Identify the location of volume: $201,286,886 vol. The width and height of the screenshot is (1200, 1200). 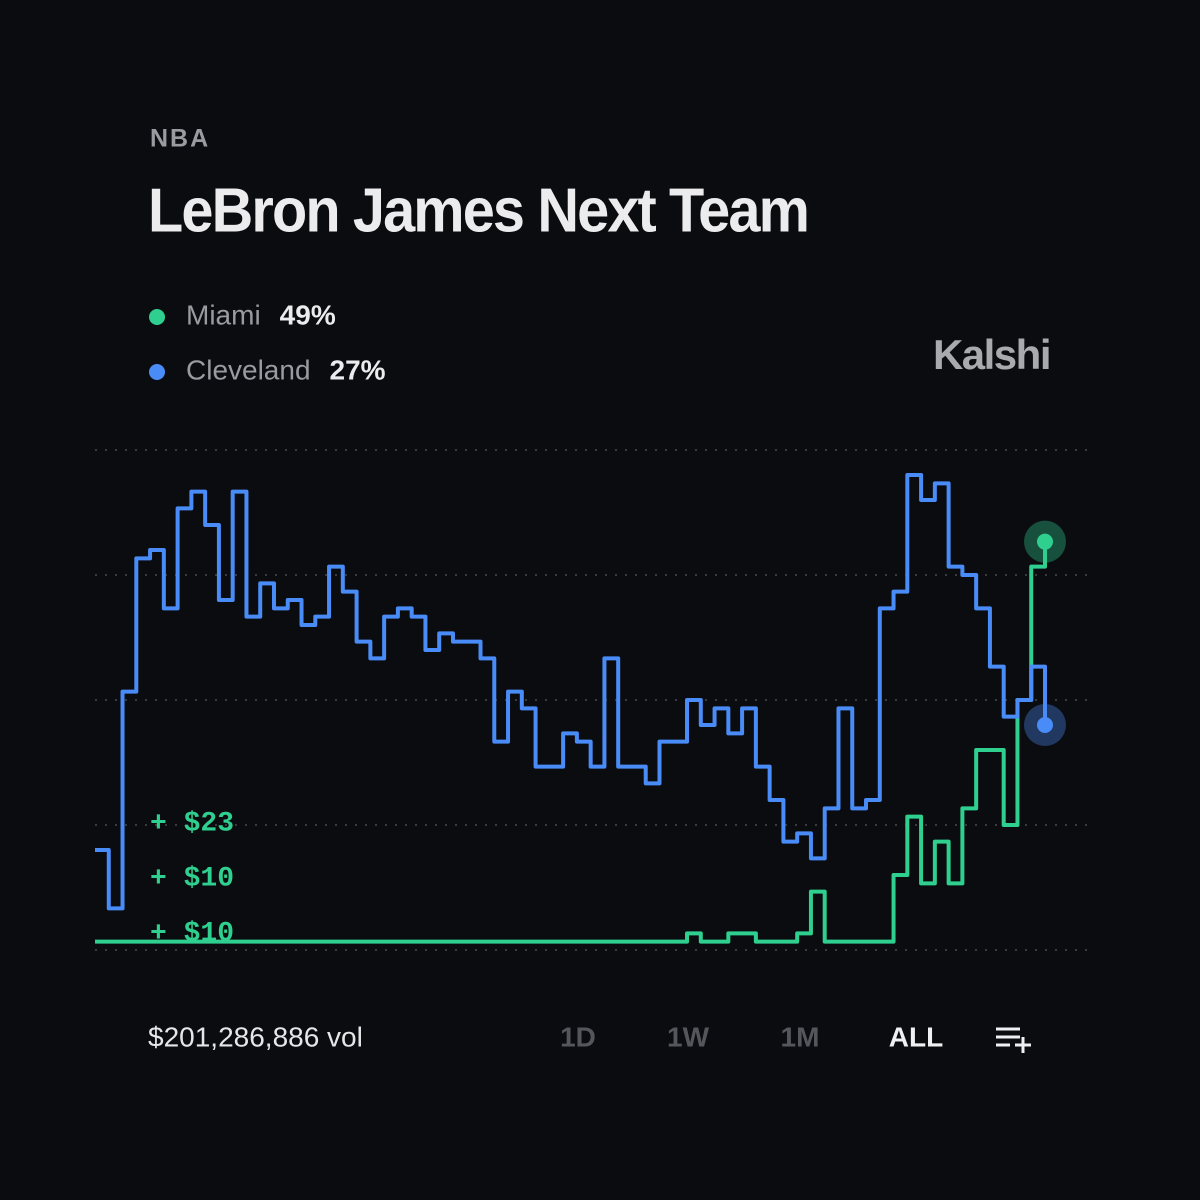
(255, 1036).